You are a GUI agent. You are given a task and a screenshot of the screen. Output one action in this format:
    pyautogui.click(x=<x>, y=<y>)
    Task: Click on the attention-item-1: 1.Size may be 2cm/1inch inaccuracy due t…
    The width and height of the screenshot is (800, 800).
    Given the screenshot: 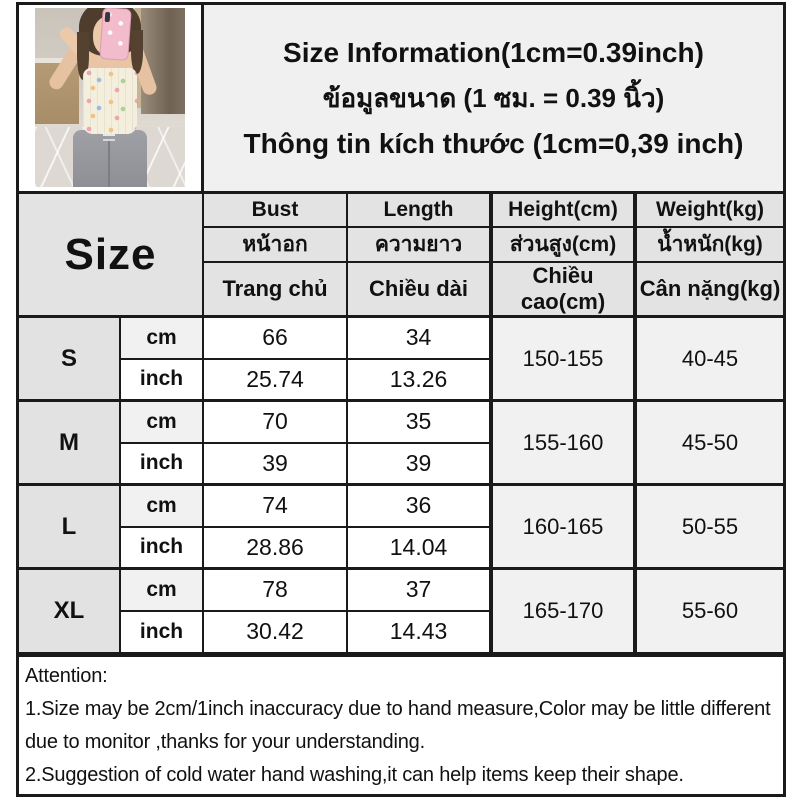 What is the action you would take?
    pyautogui.click(x=398, y=725)
    